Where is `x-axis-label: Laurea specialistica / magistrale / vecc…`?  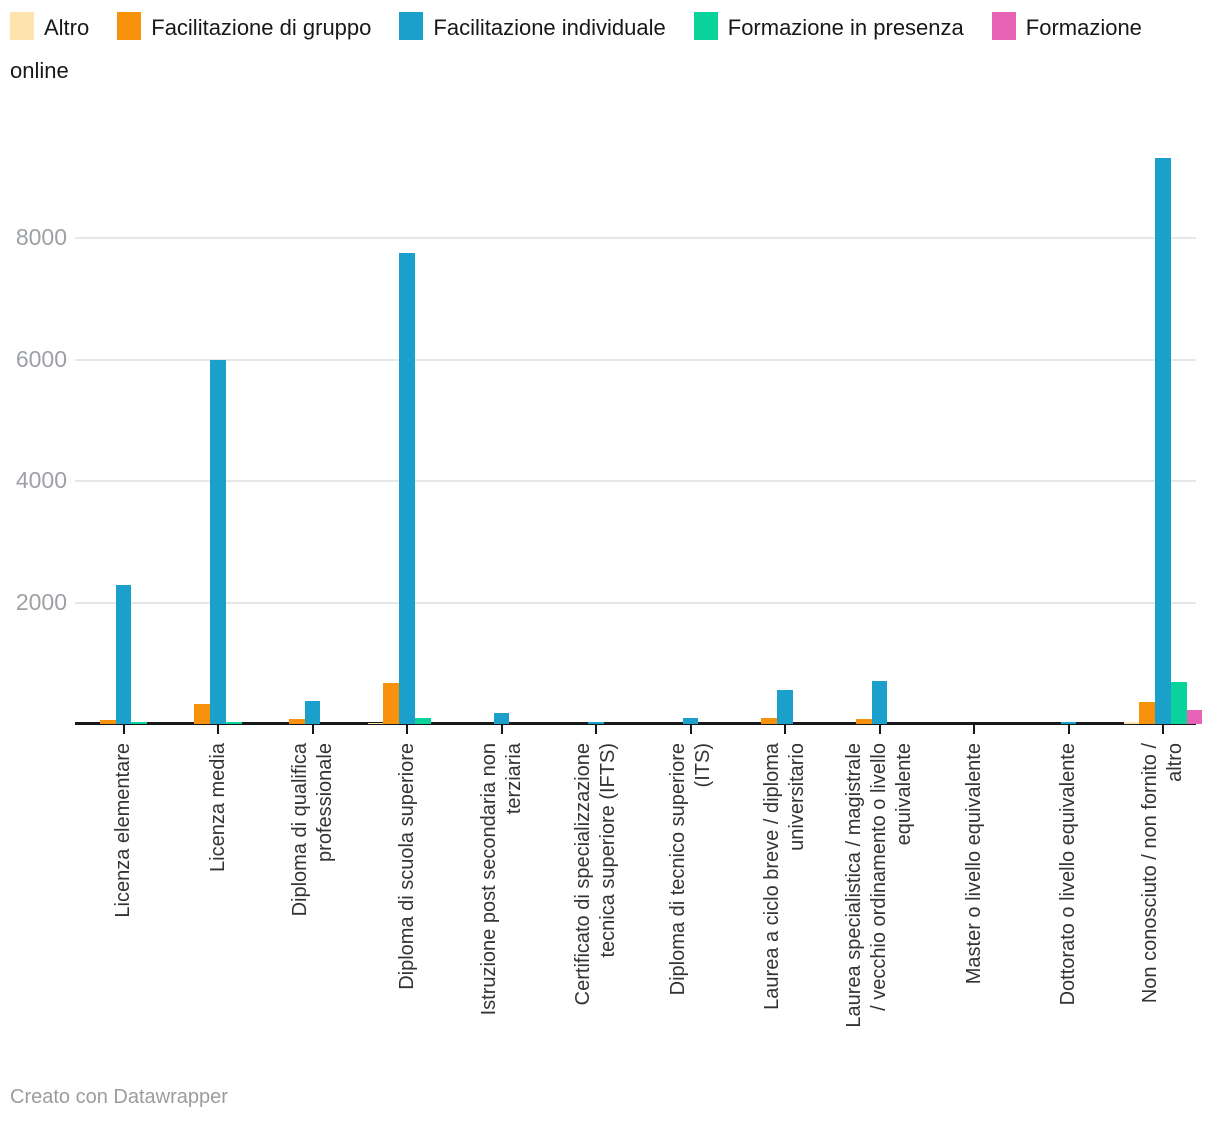
x-axis-label: Laurea specialistica / magistrale / vecc… is located at coordinates (879, 885).